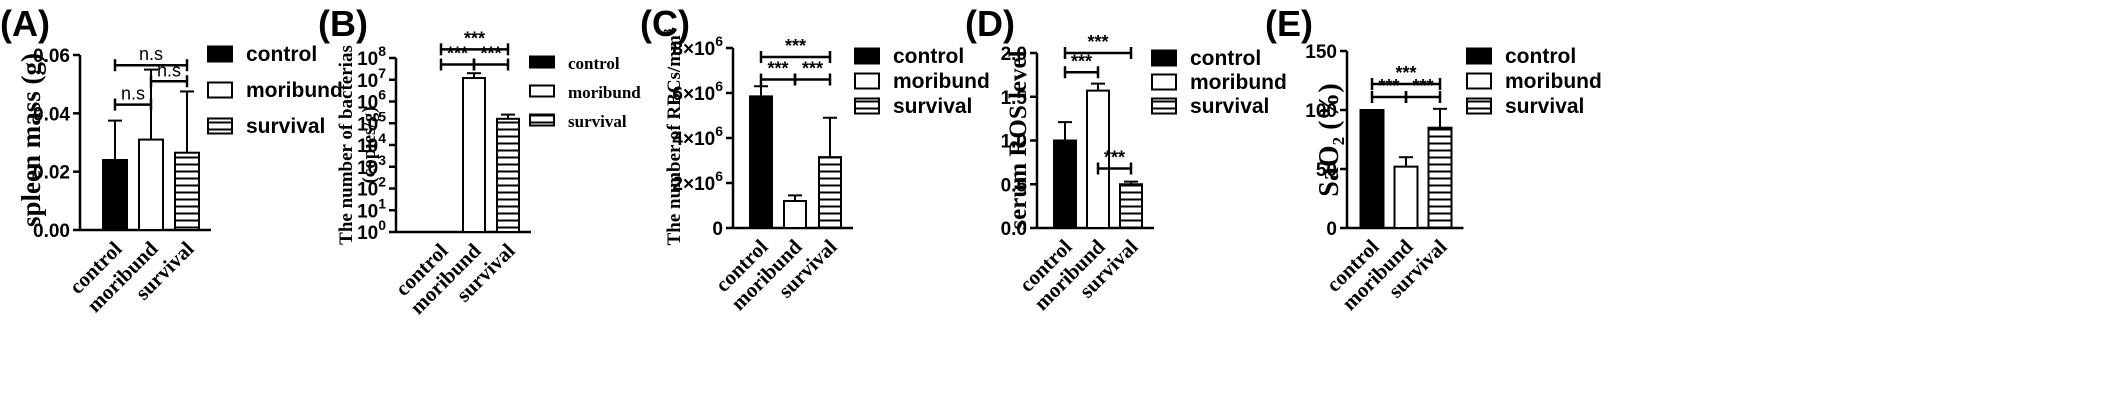 This screenshot has height=411, width=2128. What do you see at coordinates (1014, 185) in the screenshot?
I see `y-tick-label: 0.5` at bounding box center [1014, 185].